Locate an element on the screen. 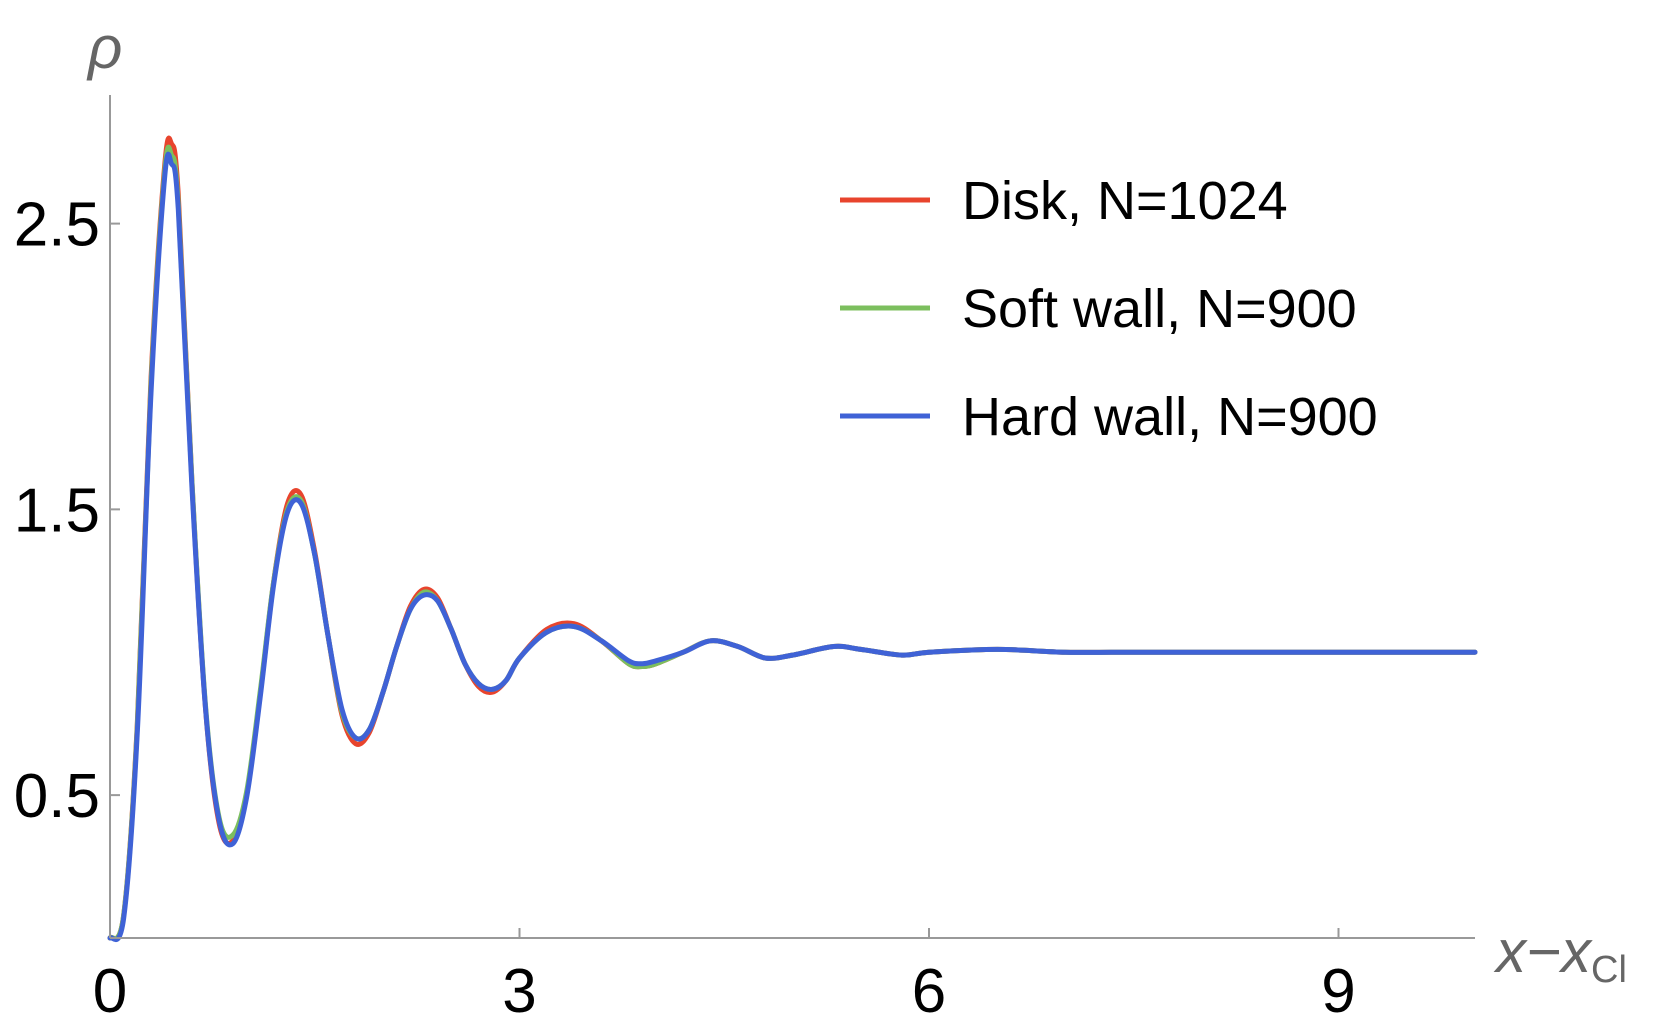 This screenshot has width=1661, height=1032. x-axis-label: x−xCl is located at coordinates (1560, 954).